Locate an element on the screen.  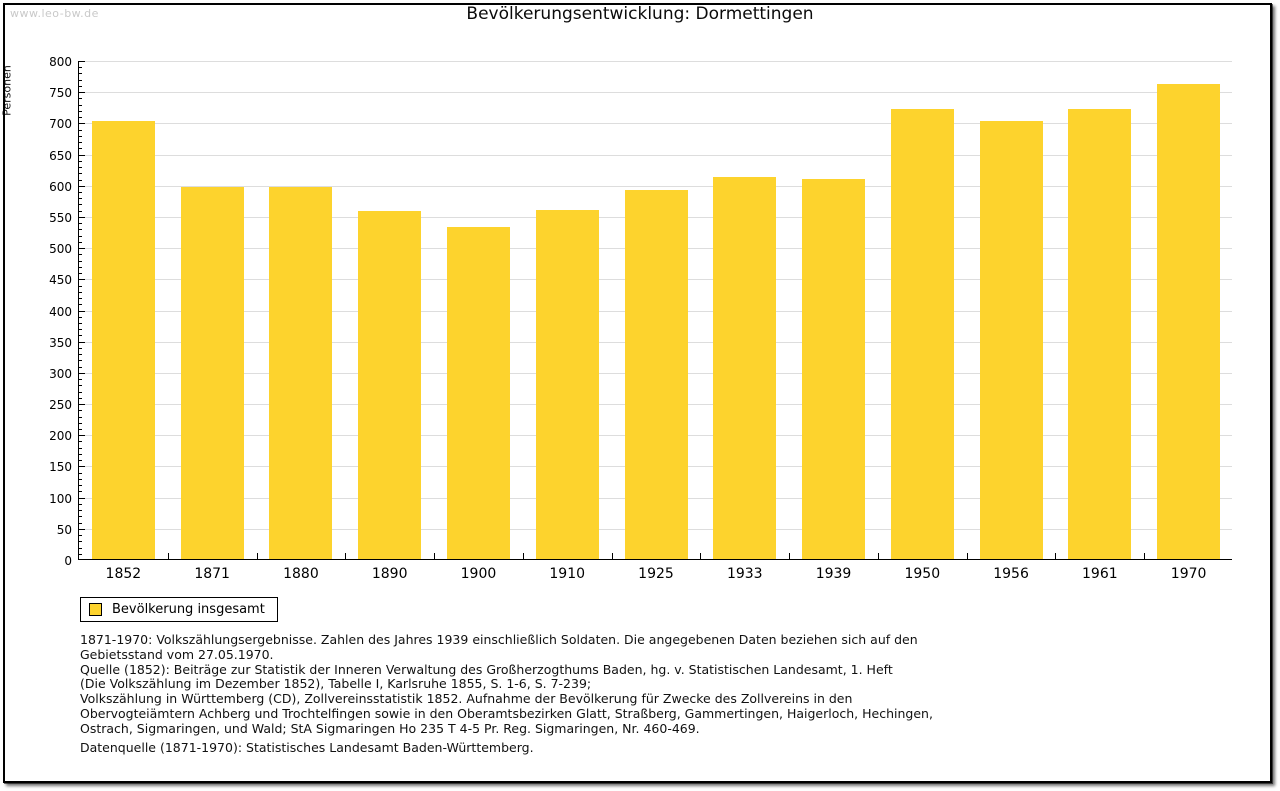
y-tick-label: 0 is located at coordinates (68, 561).